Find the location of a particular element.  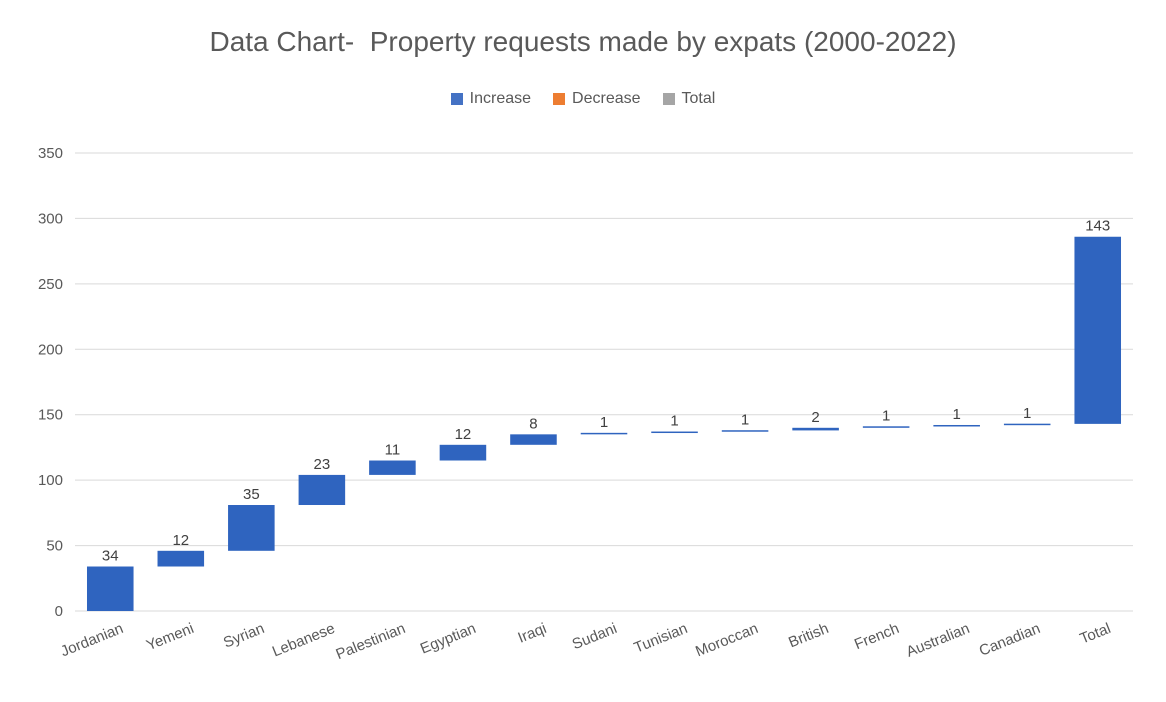

legend-label-total: Total is located at coordinates (698, 98).